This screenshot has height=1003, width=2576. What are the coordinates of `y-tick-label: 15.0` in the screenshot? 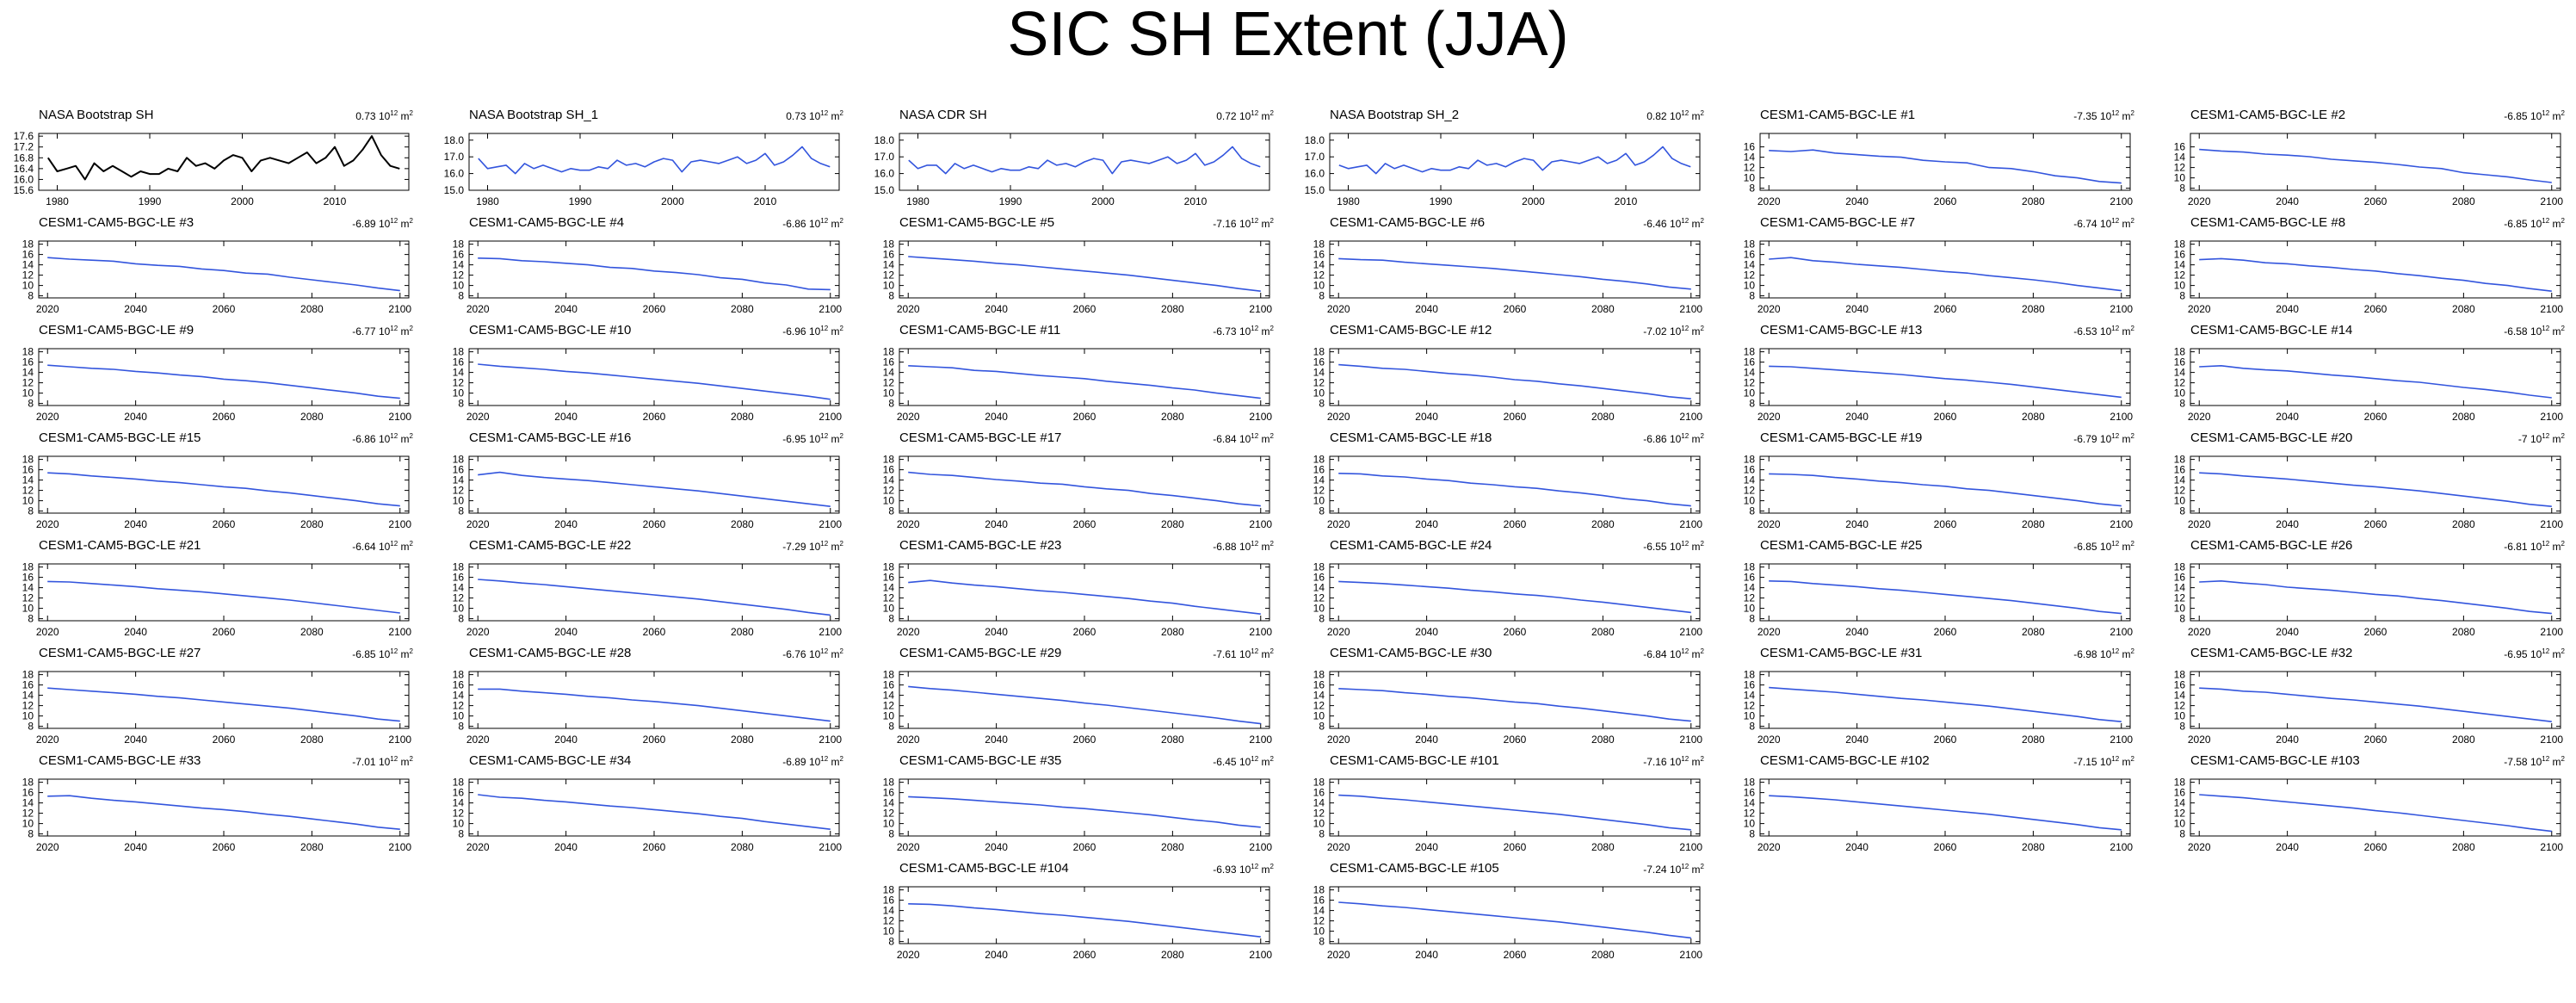 It's located at (884, 190).